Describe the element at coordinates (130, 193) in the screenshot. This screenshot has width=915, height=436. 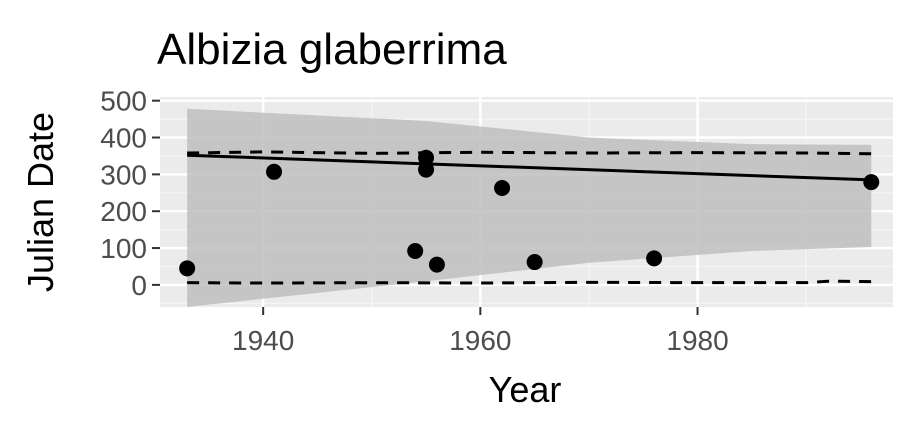
I see `y-axis-ticks: 0 100 200 300 400 500` at that location.